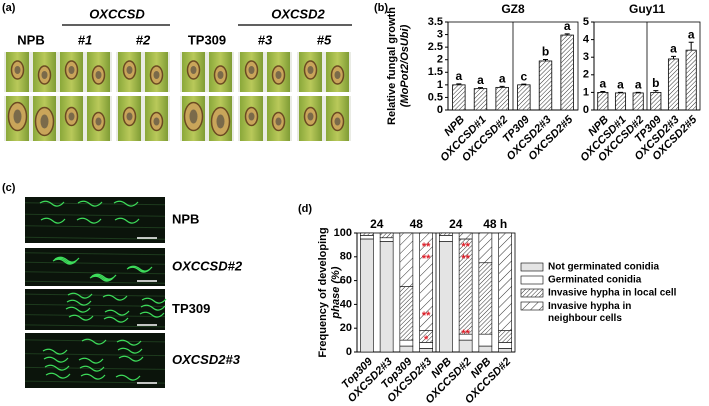 The height and width of the screenshot is (406, 709). What do you see at coordinates (206, 359) in the screenshot?
I see `image-label: OXCSD2#3` at bounding box center [206, 359].